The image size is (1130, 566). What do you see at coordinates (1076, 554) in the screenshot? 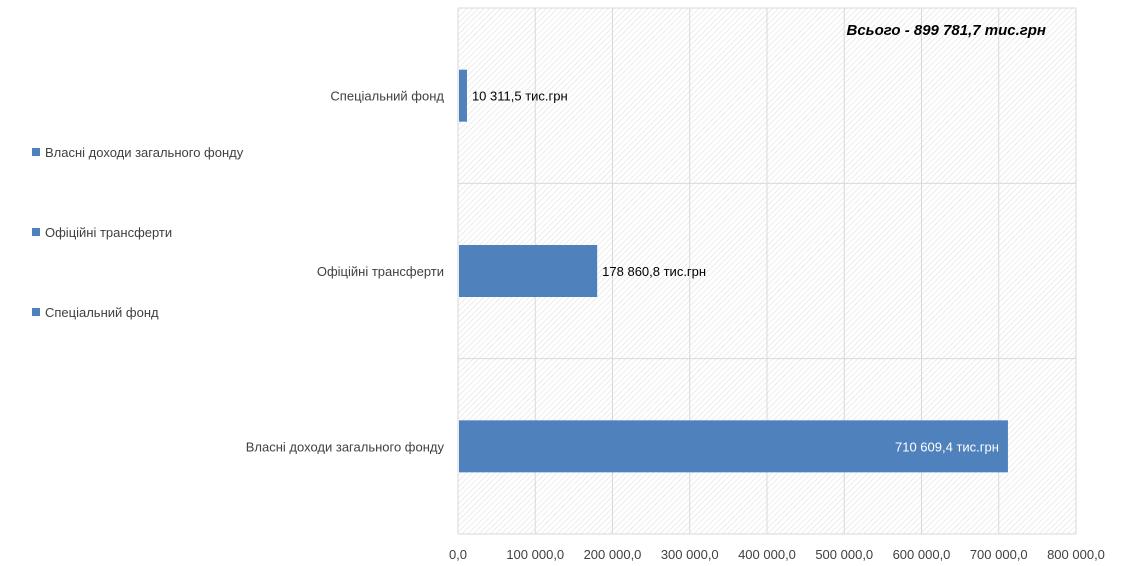
I see `x-tick-label: 800 000,0` at bounding box center [1076, 554].